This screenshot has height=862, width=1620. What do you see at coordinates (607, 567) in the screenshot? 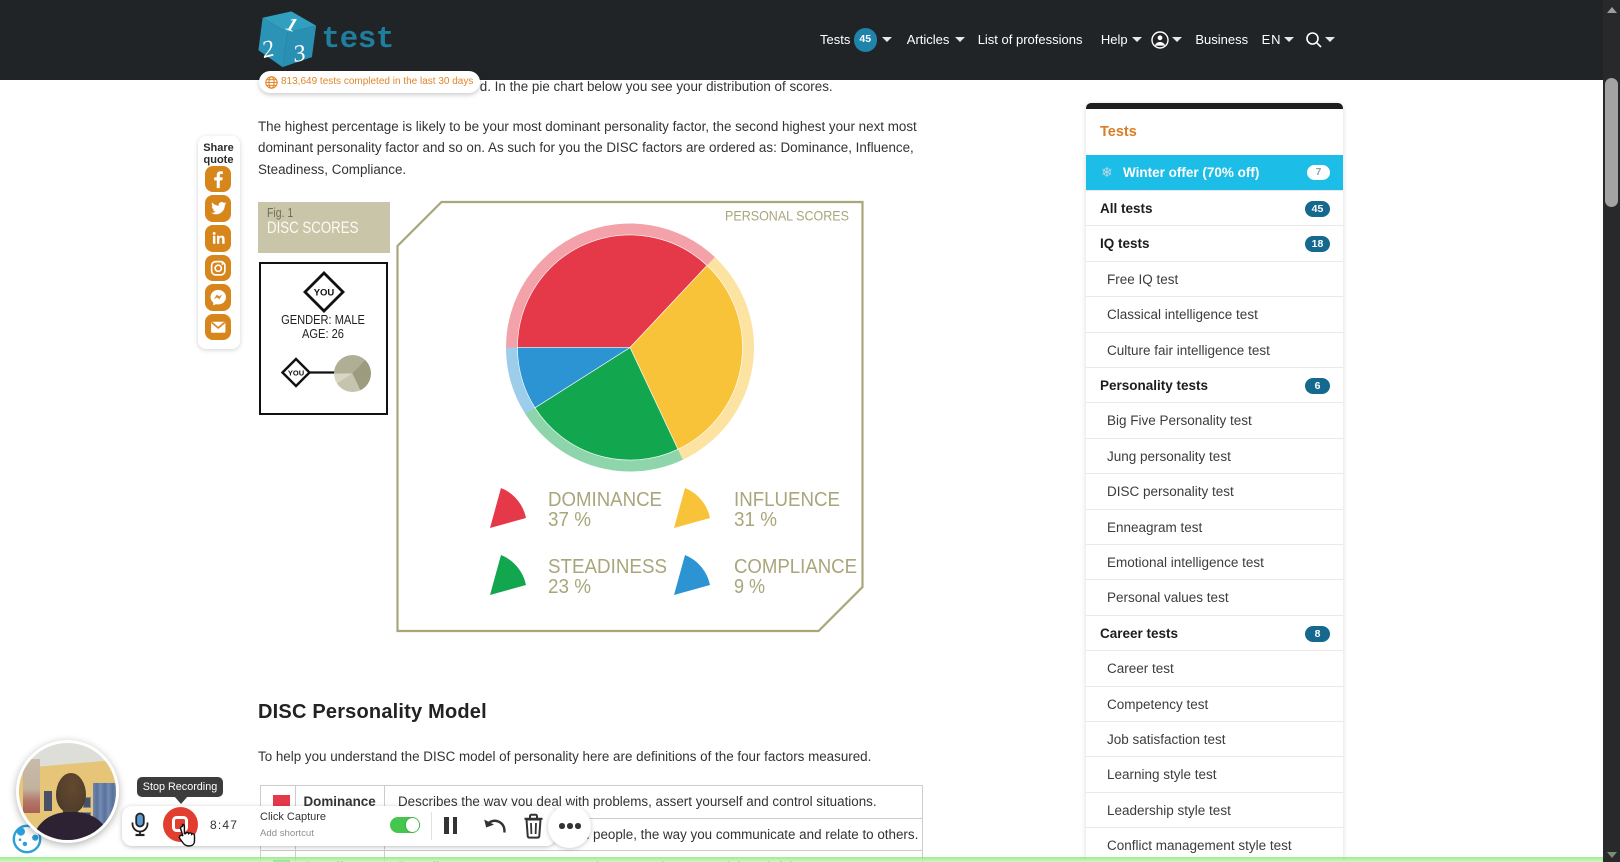
I see `svg-text: STEADINESS` at bounding box center [607, 567].